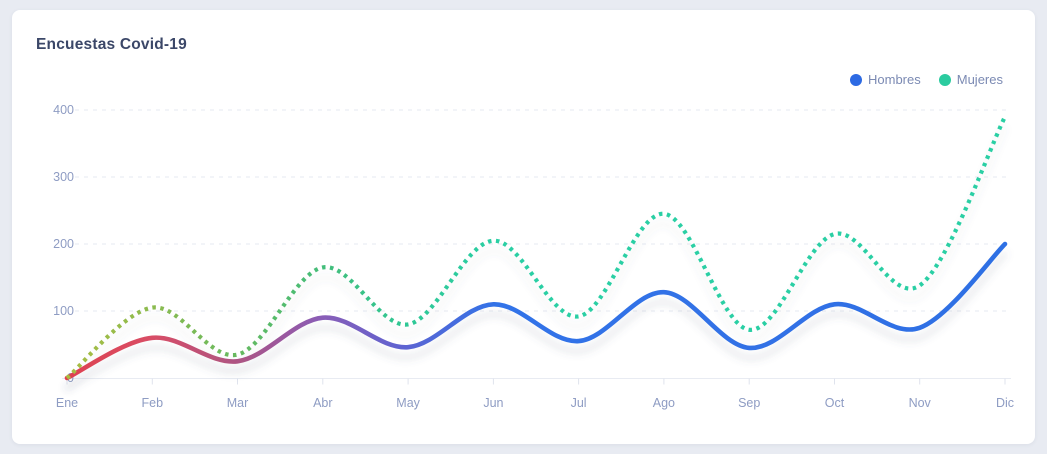 The height and width of the screenshot is (454, 1047). Describe the element at coordinates (153, 403) in the screenshot. I see `x-axis-label: Feb` at that location.